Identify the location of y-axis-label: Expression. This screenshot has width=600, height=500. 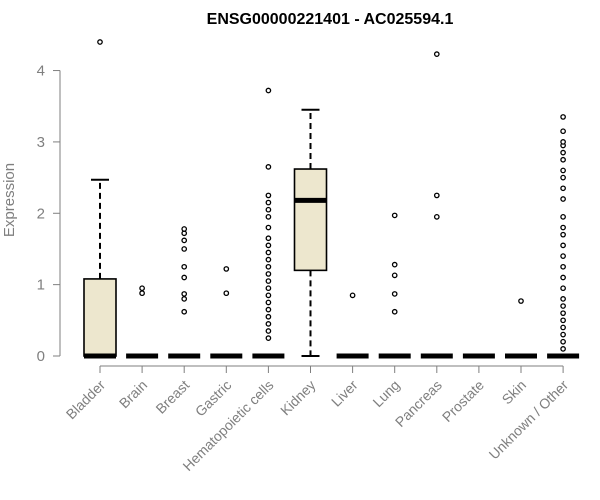
(9, 200).